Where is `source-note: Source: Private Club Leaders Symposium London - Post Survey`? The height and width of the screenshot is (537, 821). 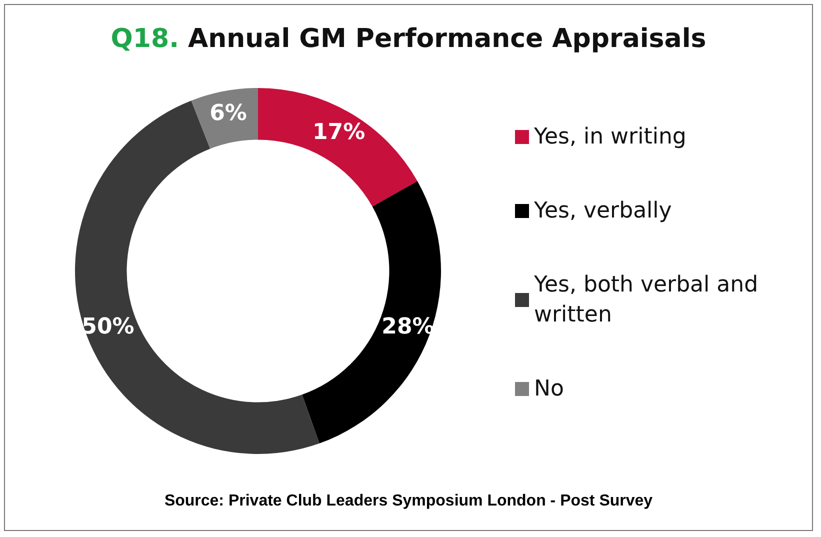
source-note: Source: Private Club Leaders Symposium London - Post Survey is located at coordinates (408, 501).